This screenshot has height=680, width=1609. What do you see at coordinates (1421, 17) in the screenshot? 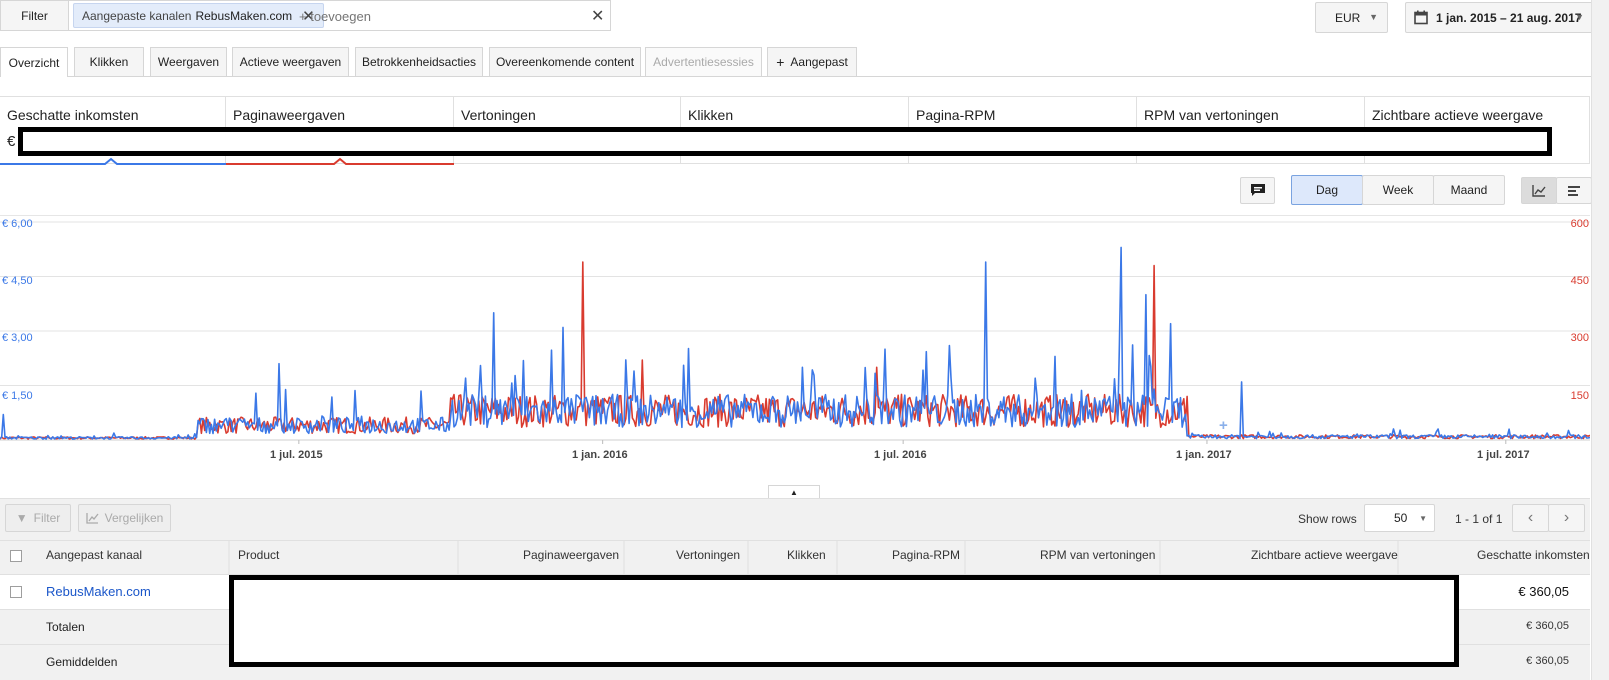
I see `calendar-icon` at bounding box center [1421, 17].